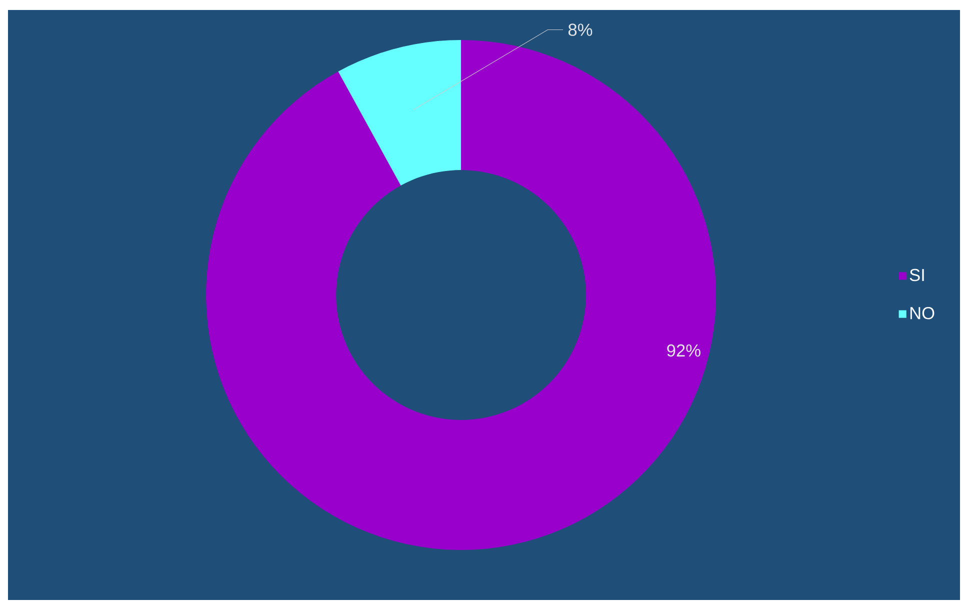 The width and height of the screenshot is (969, 606). What do you see at coordinates (922, 313) in the screenshot?
I see `legend-label: NO` at bounding box center [922, 313].